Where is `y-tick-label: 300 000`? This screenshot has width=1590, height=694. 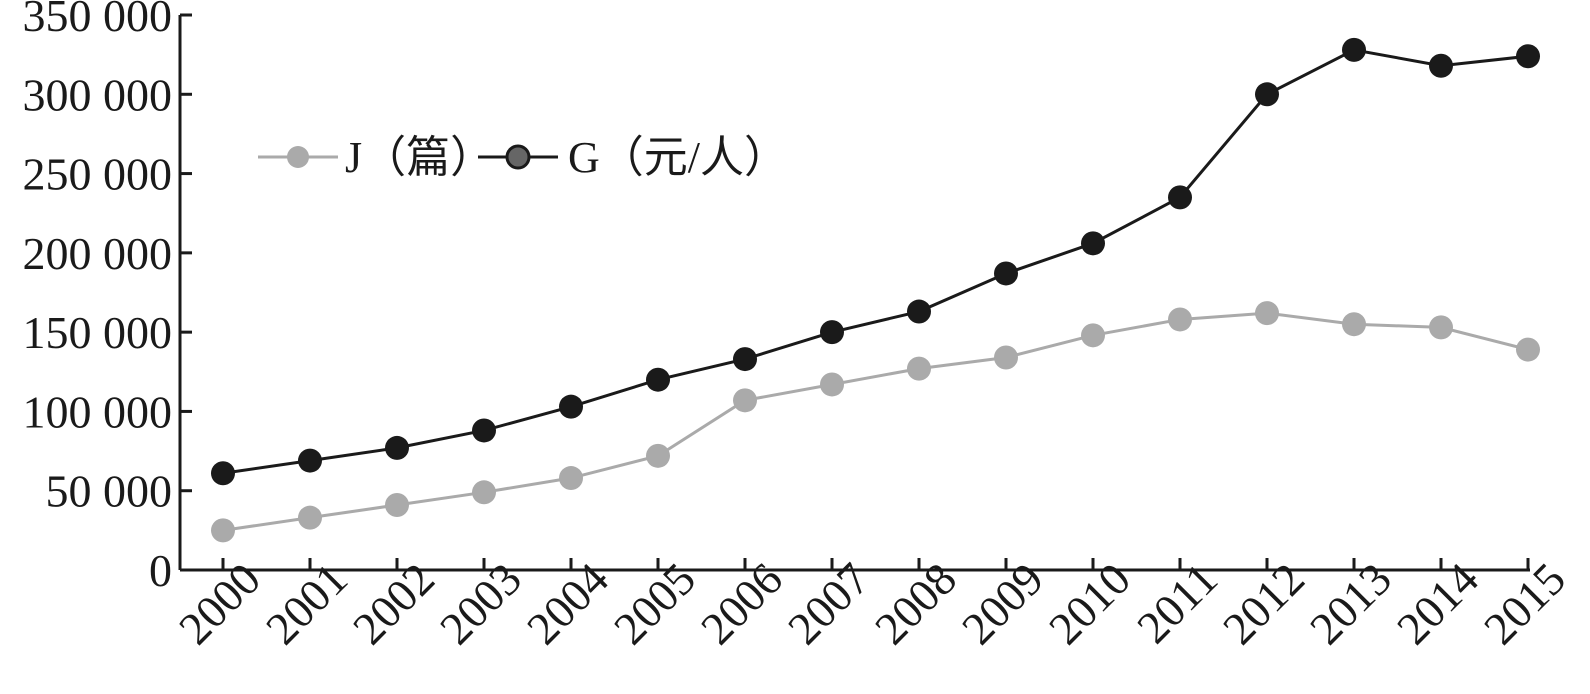 y-tick-label: 300 000 is located at coordinates (98, 94).